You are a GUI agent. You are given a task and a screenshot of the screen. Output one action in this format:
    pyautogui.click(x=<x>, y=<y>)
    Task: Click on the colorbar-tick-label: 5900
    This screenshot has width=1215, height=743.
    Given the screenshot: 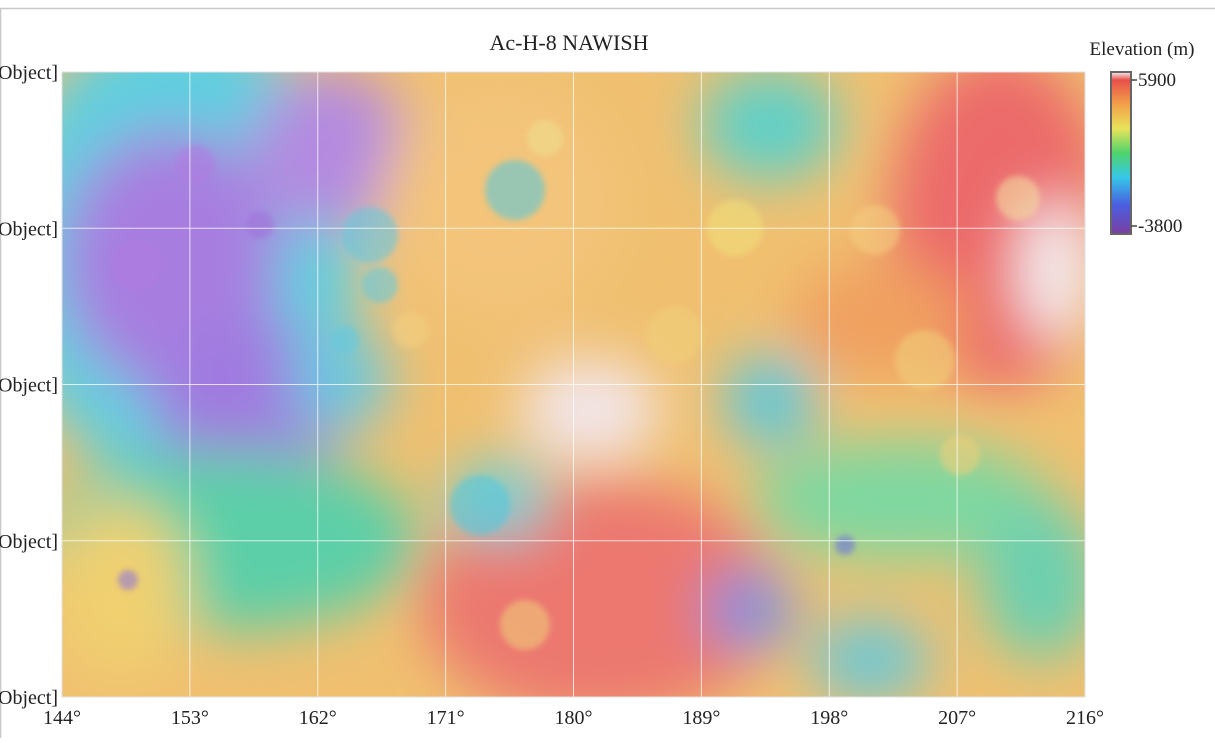 What is the action you would take?
    pyautogui.click(x=1157, y=80)
    